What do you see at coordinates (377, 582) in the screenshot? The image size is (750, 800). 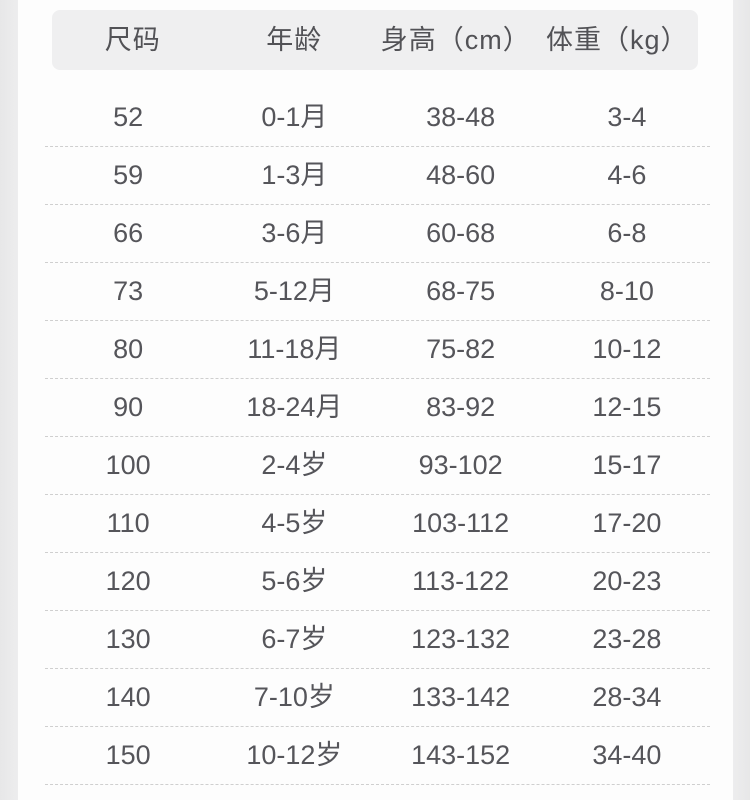 I see `table-row: 120 5-6岁 113-122 20-23` at bounding box center [377, 582].